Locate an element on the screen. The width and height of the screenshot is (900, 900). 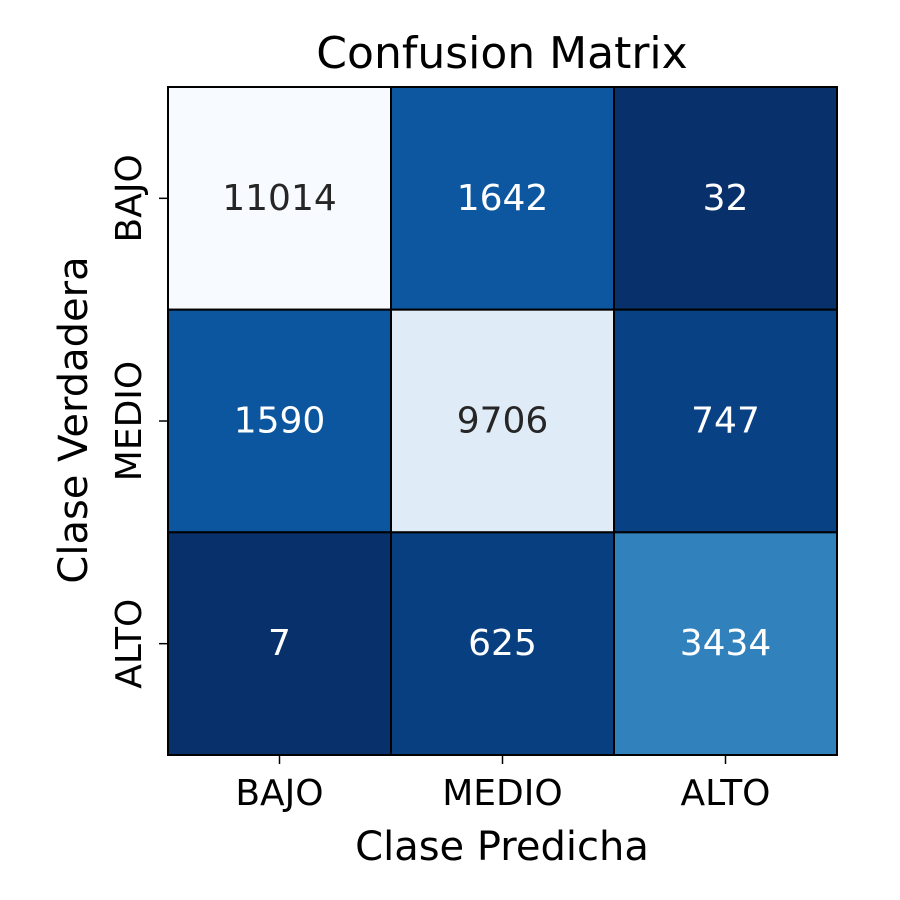
cell-value-label-1-1: 9706 is located at coordinates (503, 421).